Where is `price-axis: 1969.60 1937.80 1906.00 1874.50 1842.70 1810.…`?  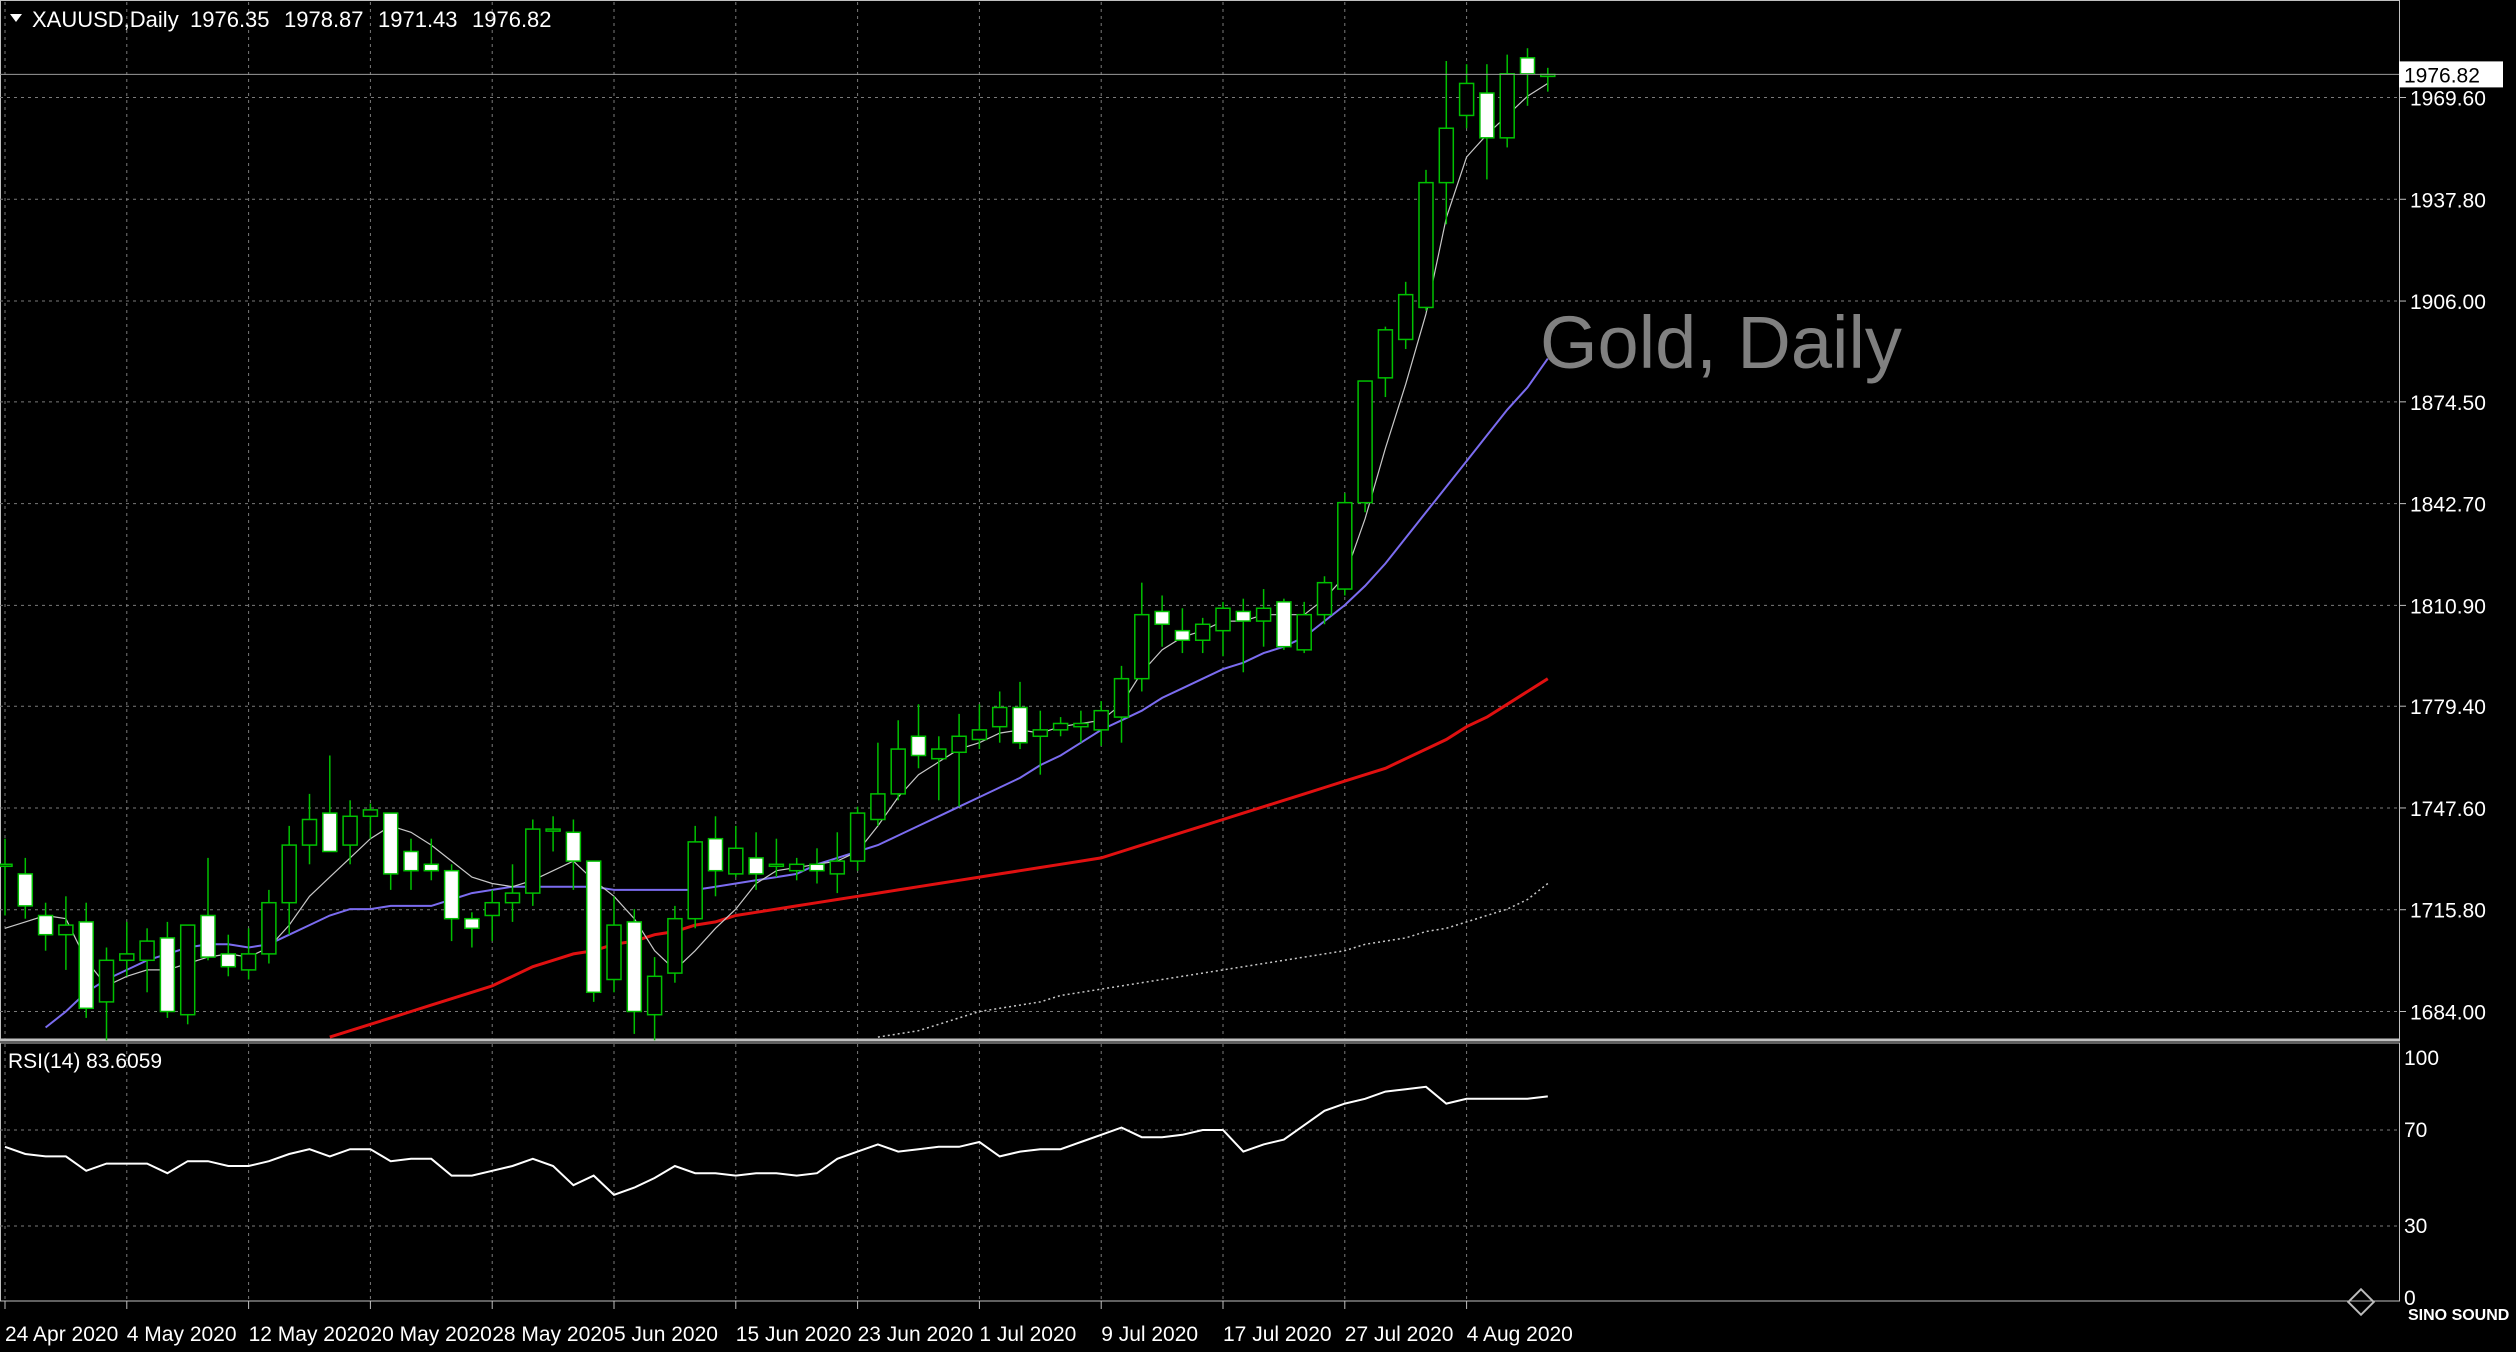 price-axis: 1969.60 1937.80 1906.00 1874.50 1842.70 1810.… is located at coordinates (2443, 556).